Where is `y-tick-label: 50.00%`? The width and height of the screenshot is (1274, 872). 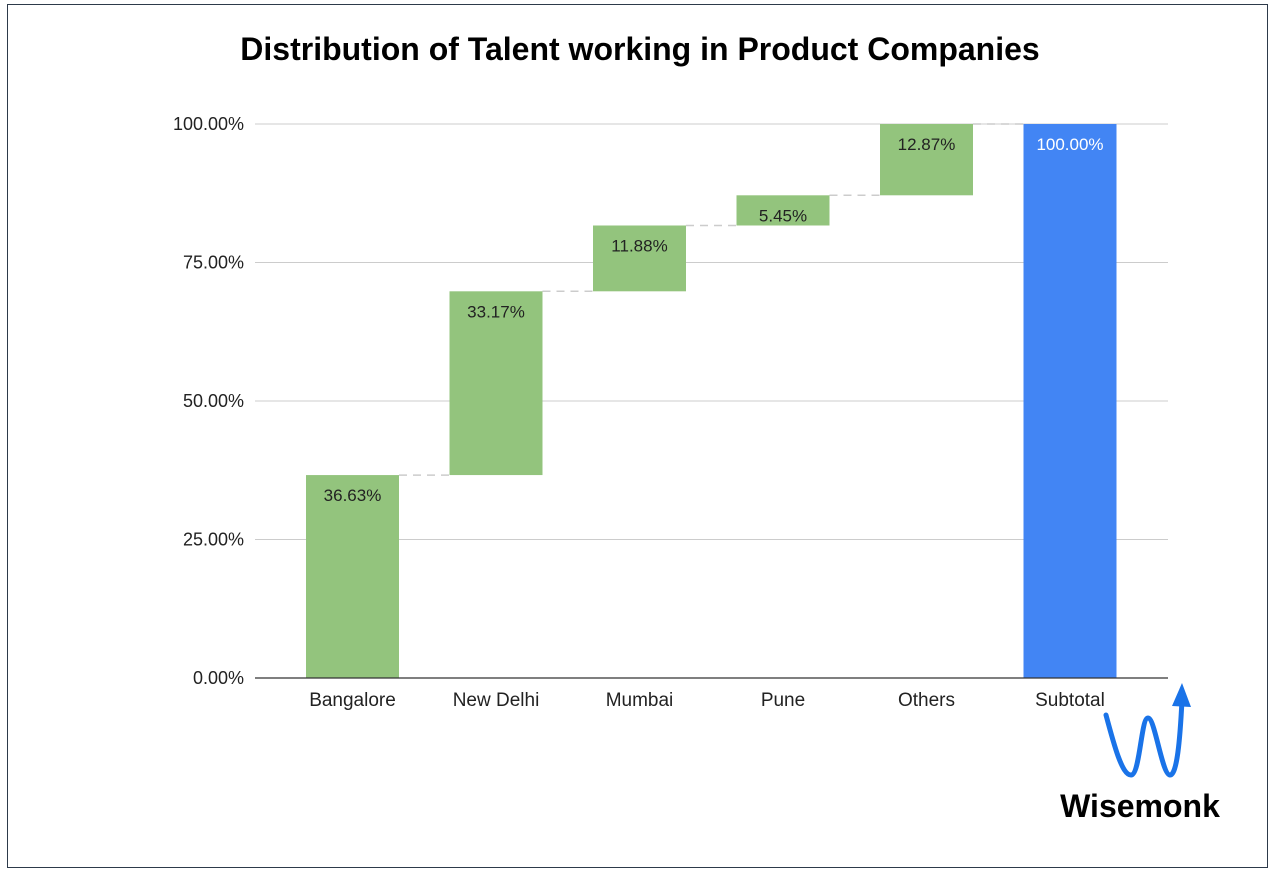
y-tick-label: 50.00% is located at coordinates (213, 401).